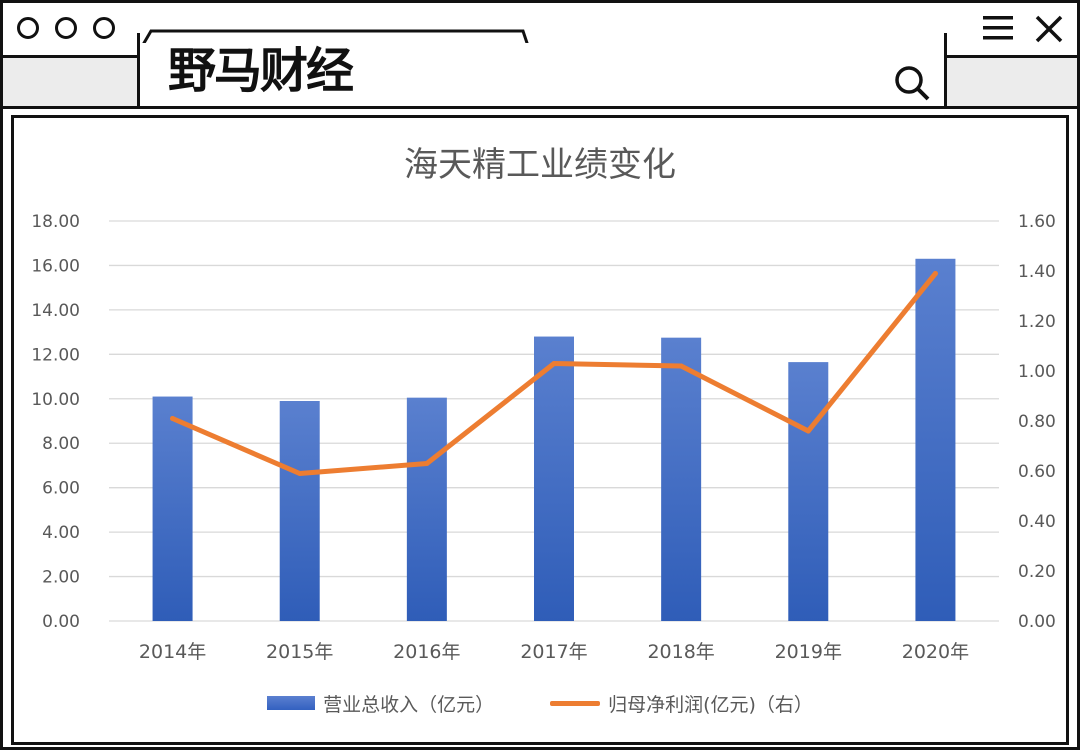 This screenshot has width=1080, height=750. What do you see at coordinates (1037, 422) in the screenshot?
I see `y-right-tick-label: 0.80` at bounding box center [1037, 422].